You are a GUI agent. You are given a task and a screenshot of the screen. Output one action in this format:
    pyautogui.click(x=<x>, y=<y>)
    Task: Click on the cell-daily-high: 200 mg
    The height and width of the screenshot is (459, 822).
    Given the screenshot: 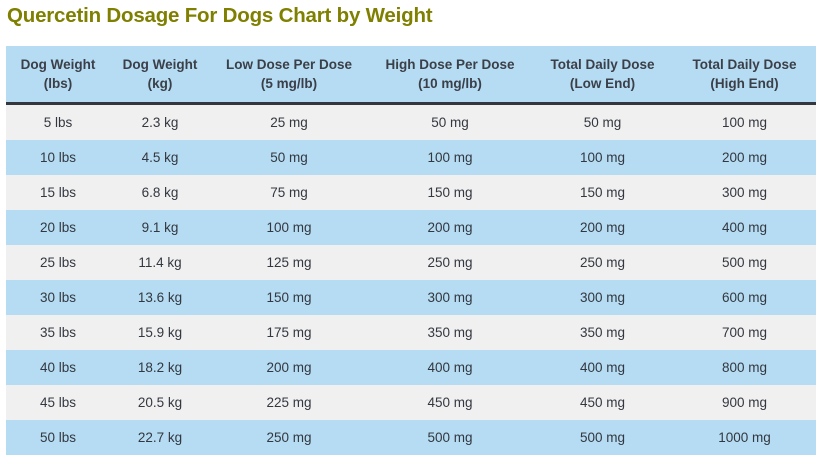 What is the action you would take?
    pyautogui.click(x=744, y=157)
    